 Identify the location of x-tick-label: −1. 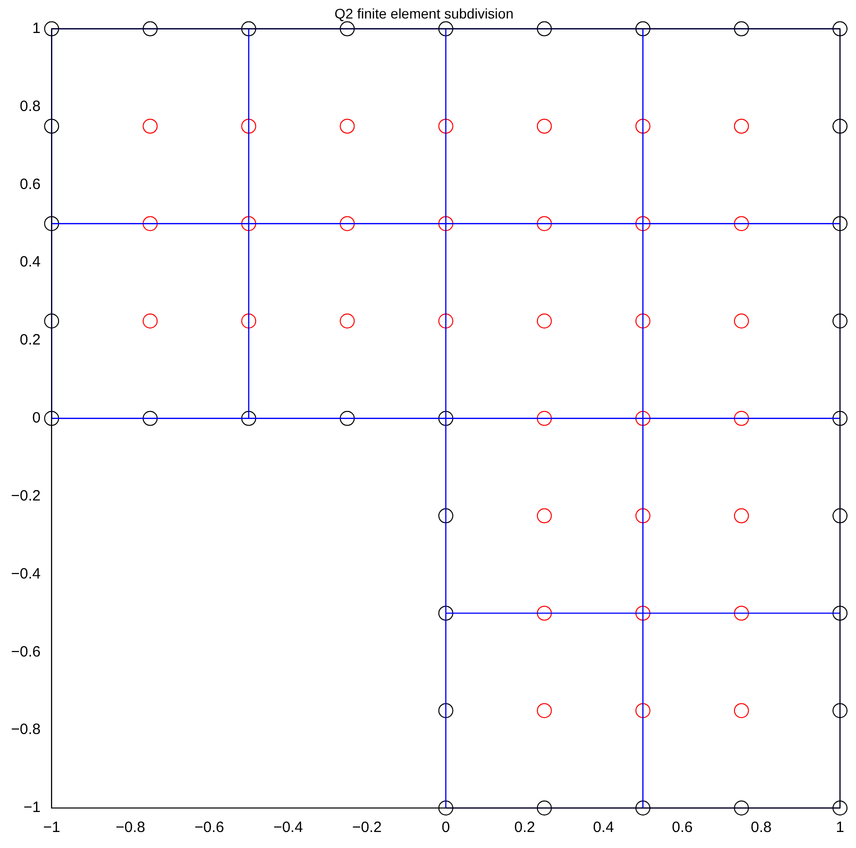
(51, 827).